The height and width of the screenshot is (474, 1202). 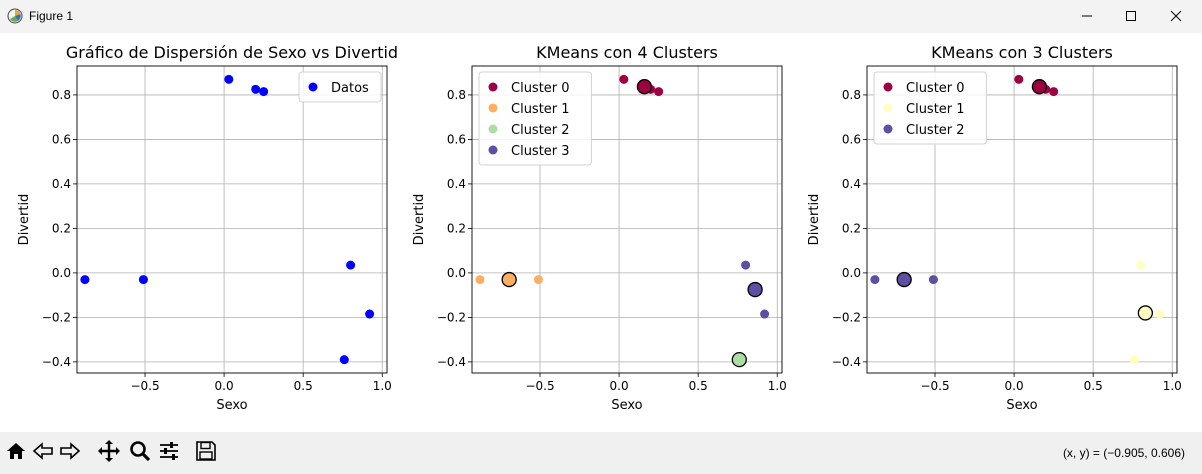 I want to click on back-button, so click(x=43, y=453).